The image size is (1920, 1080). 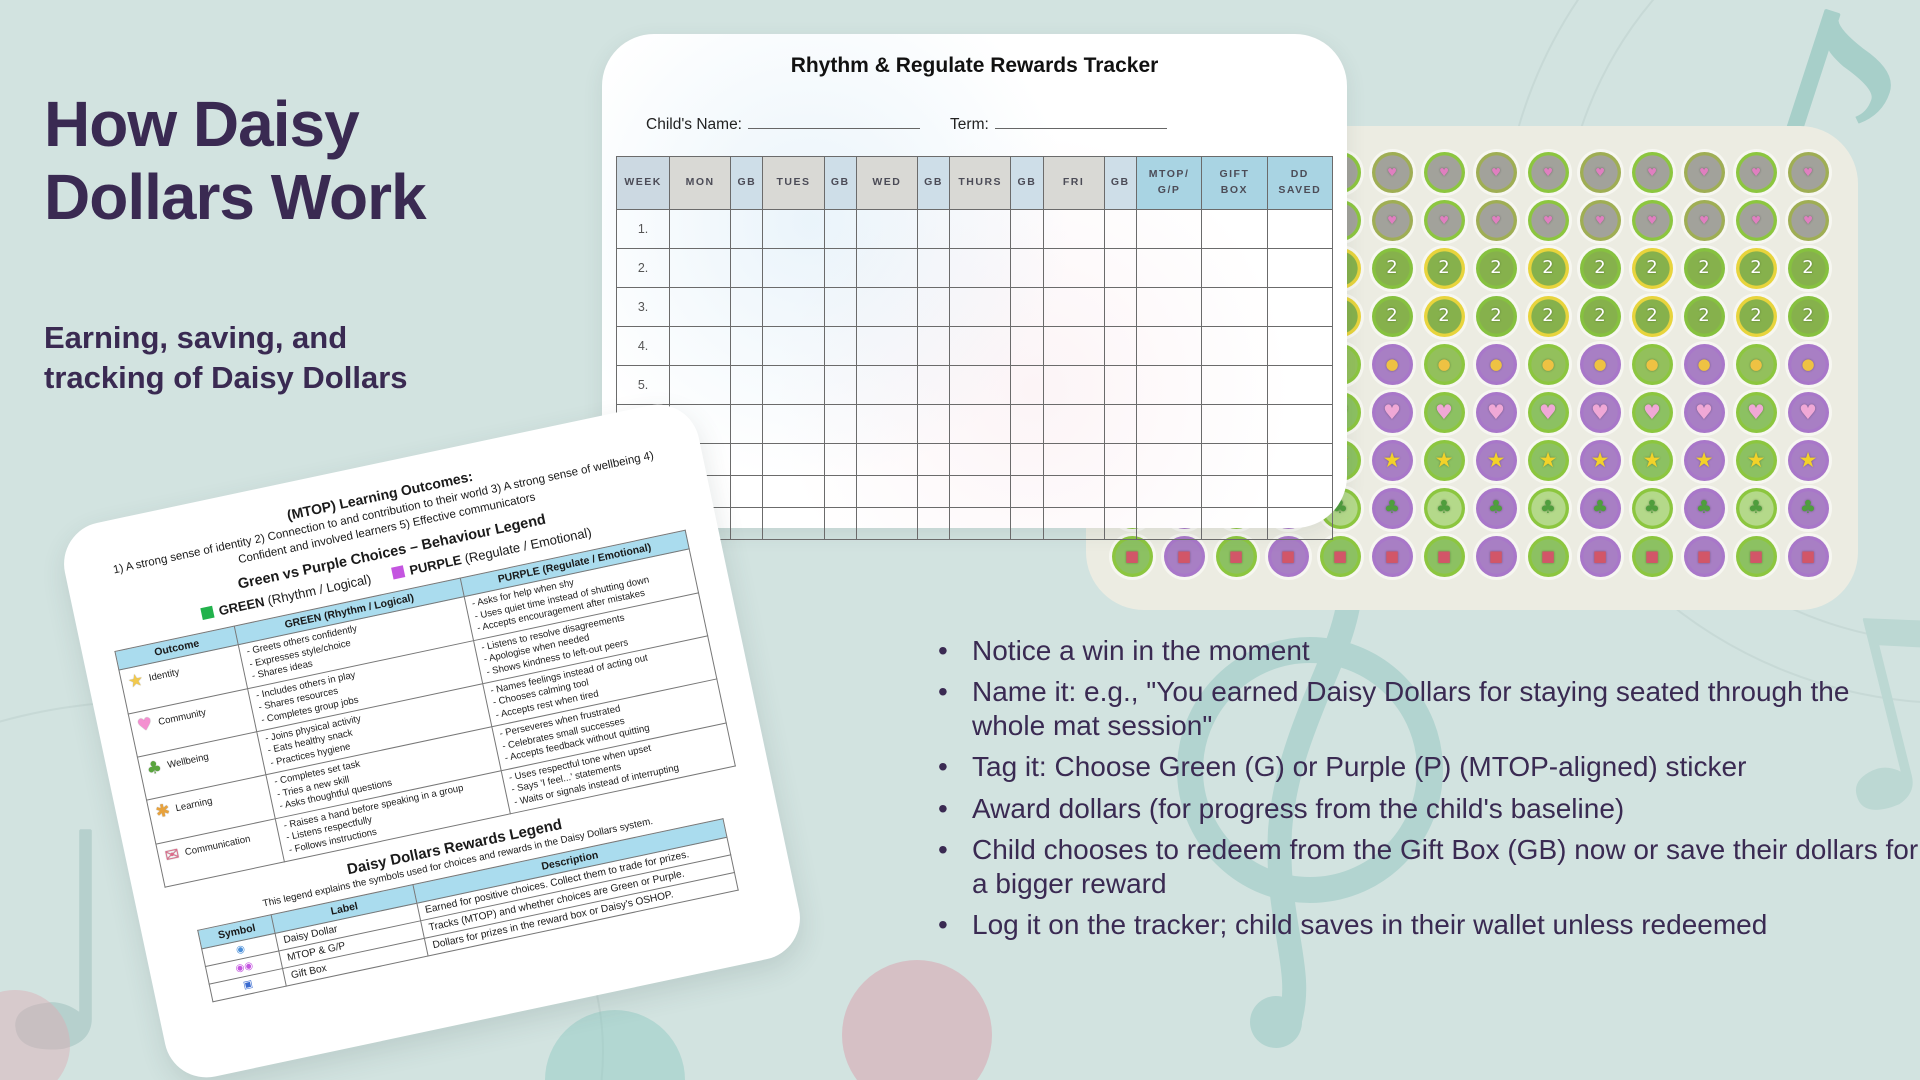 I want to click on tracker-column-header: GB, so click(x=933, y=183).